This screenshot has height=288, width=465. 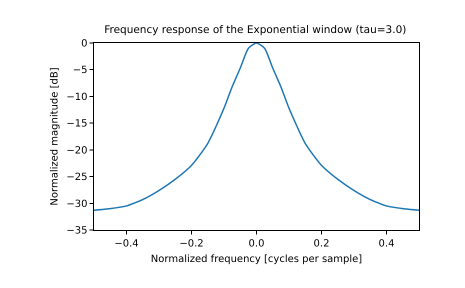 What do you see at coordinates (386, 244) in the screenshot?
I see `x-tick-label: 0.4` at bounding box center [386, 244].